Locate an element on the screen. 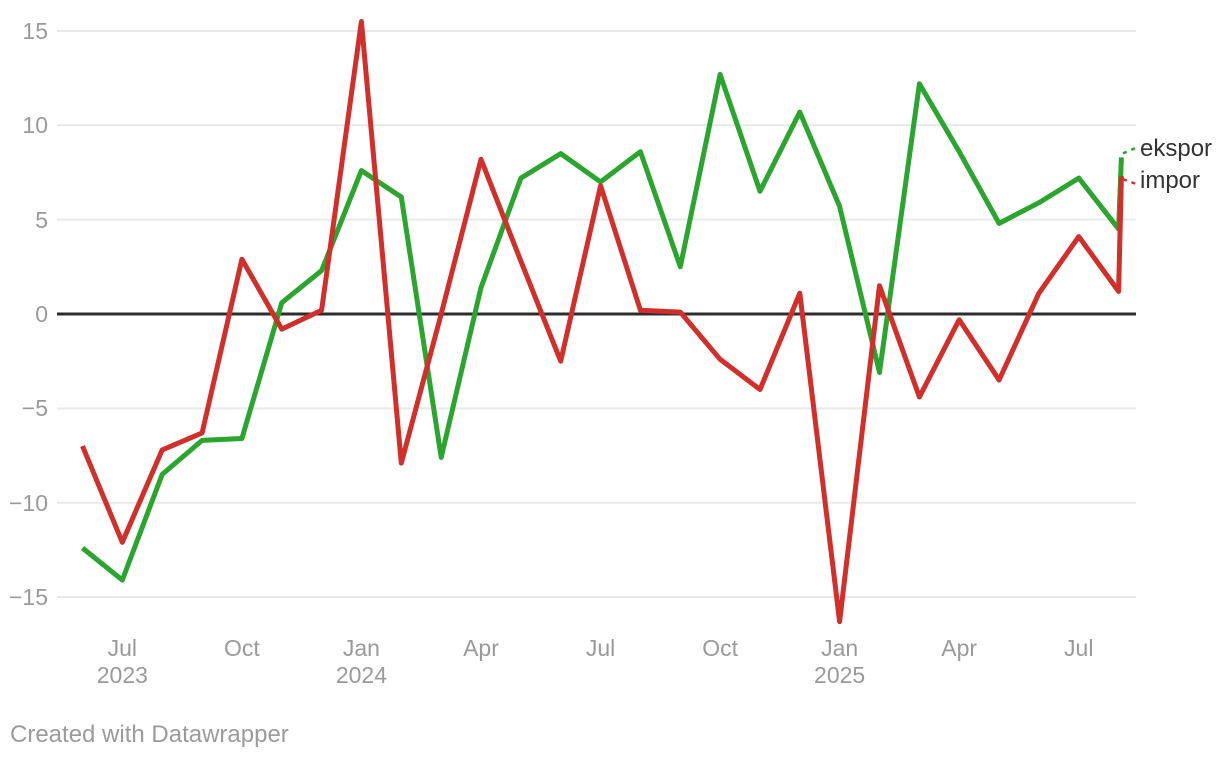 The image size is (1220, 760). legend-connector-ekspor is located at coordinates (1130, 150).